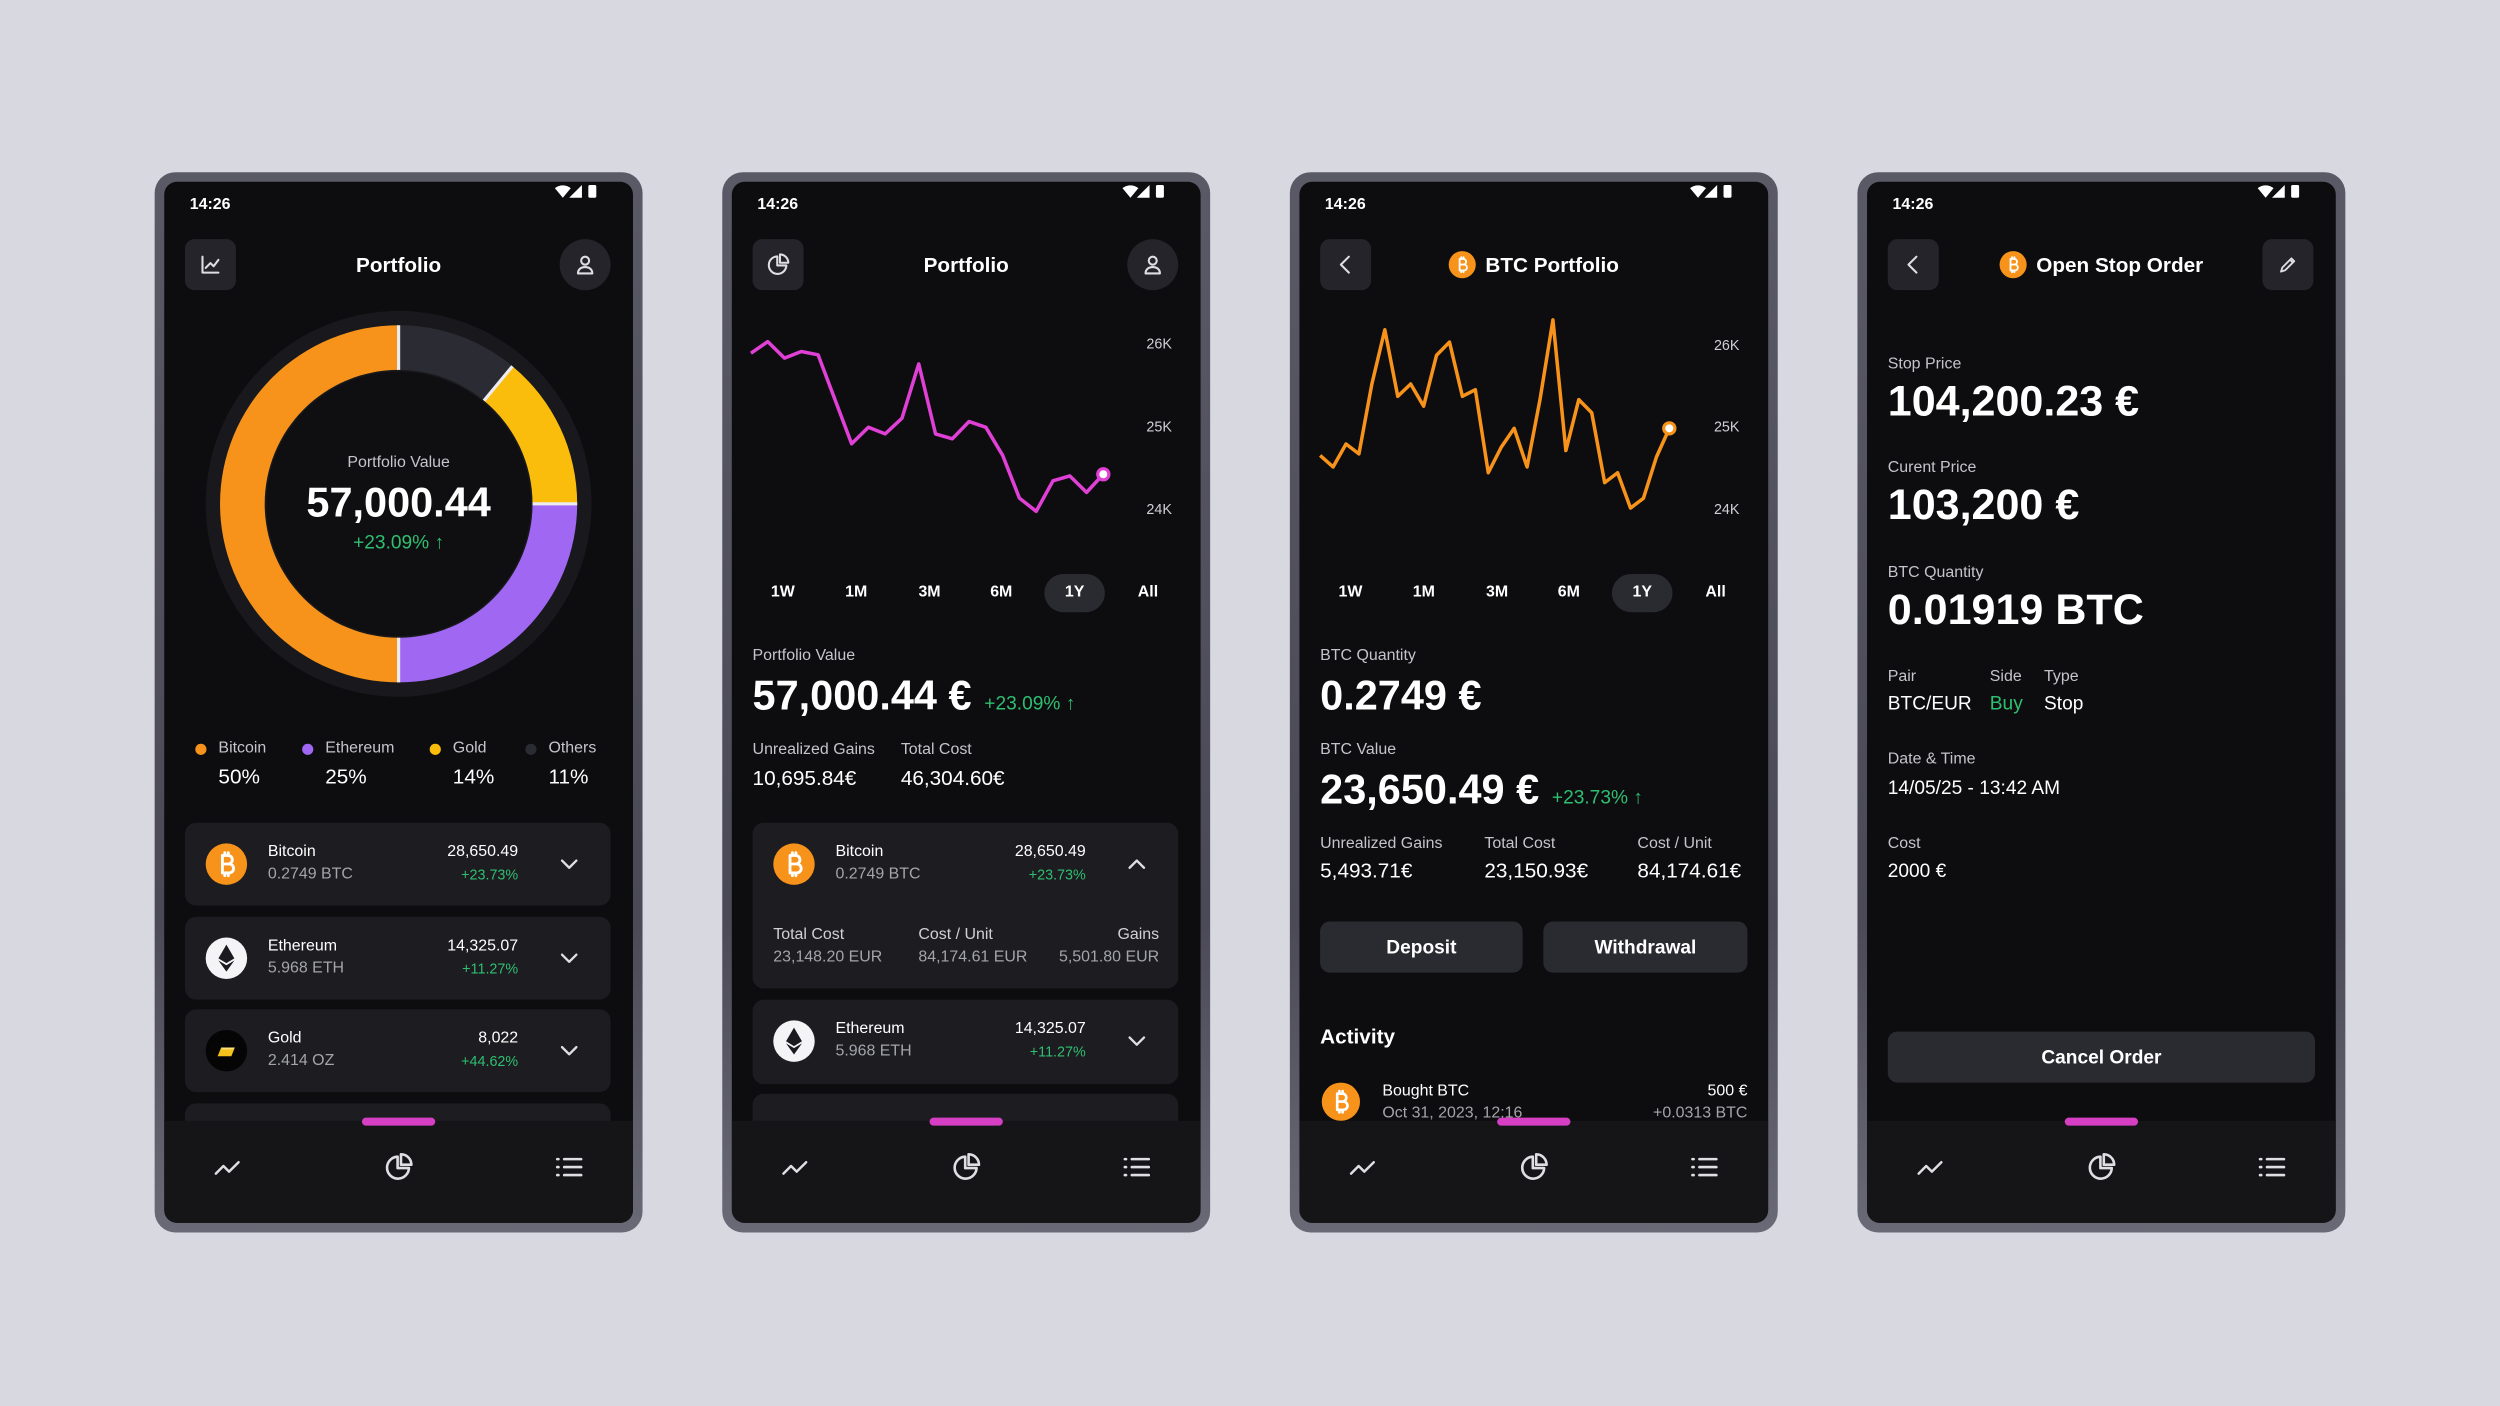 The image size is (2500, 1406). I want to click on cancel-button: Cancel Order, so click(2101, 1057).